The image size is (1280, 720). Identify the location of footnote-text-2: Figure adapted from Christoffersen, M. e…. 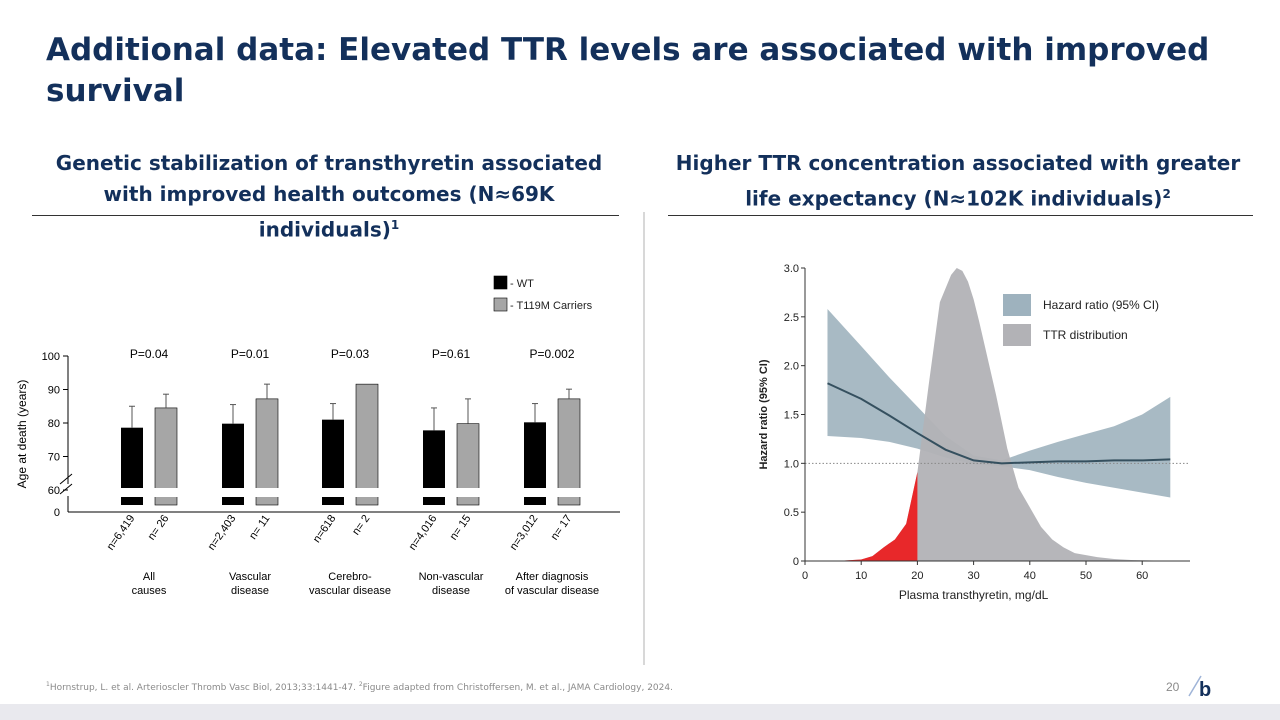
(517, 688).